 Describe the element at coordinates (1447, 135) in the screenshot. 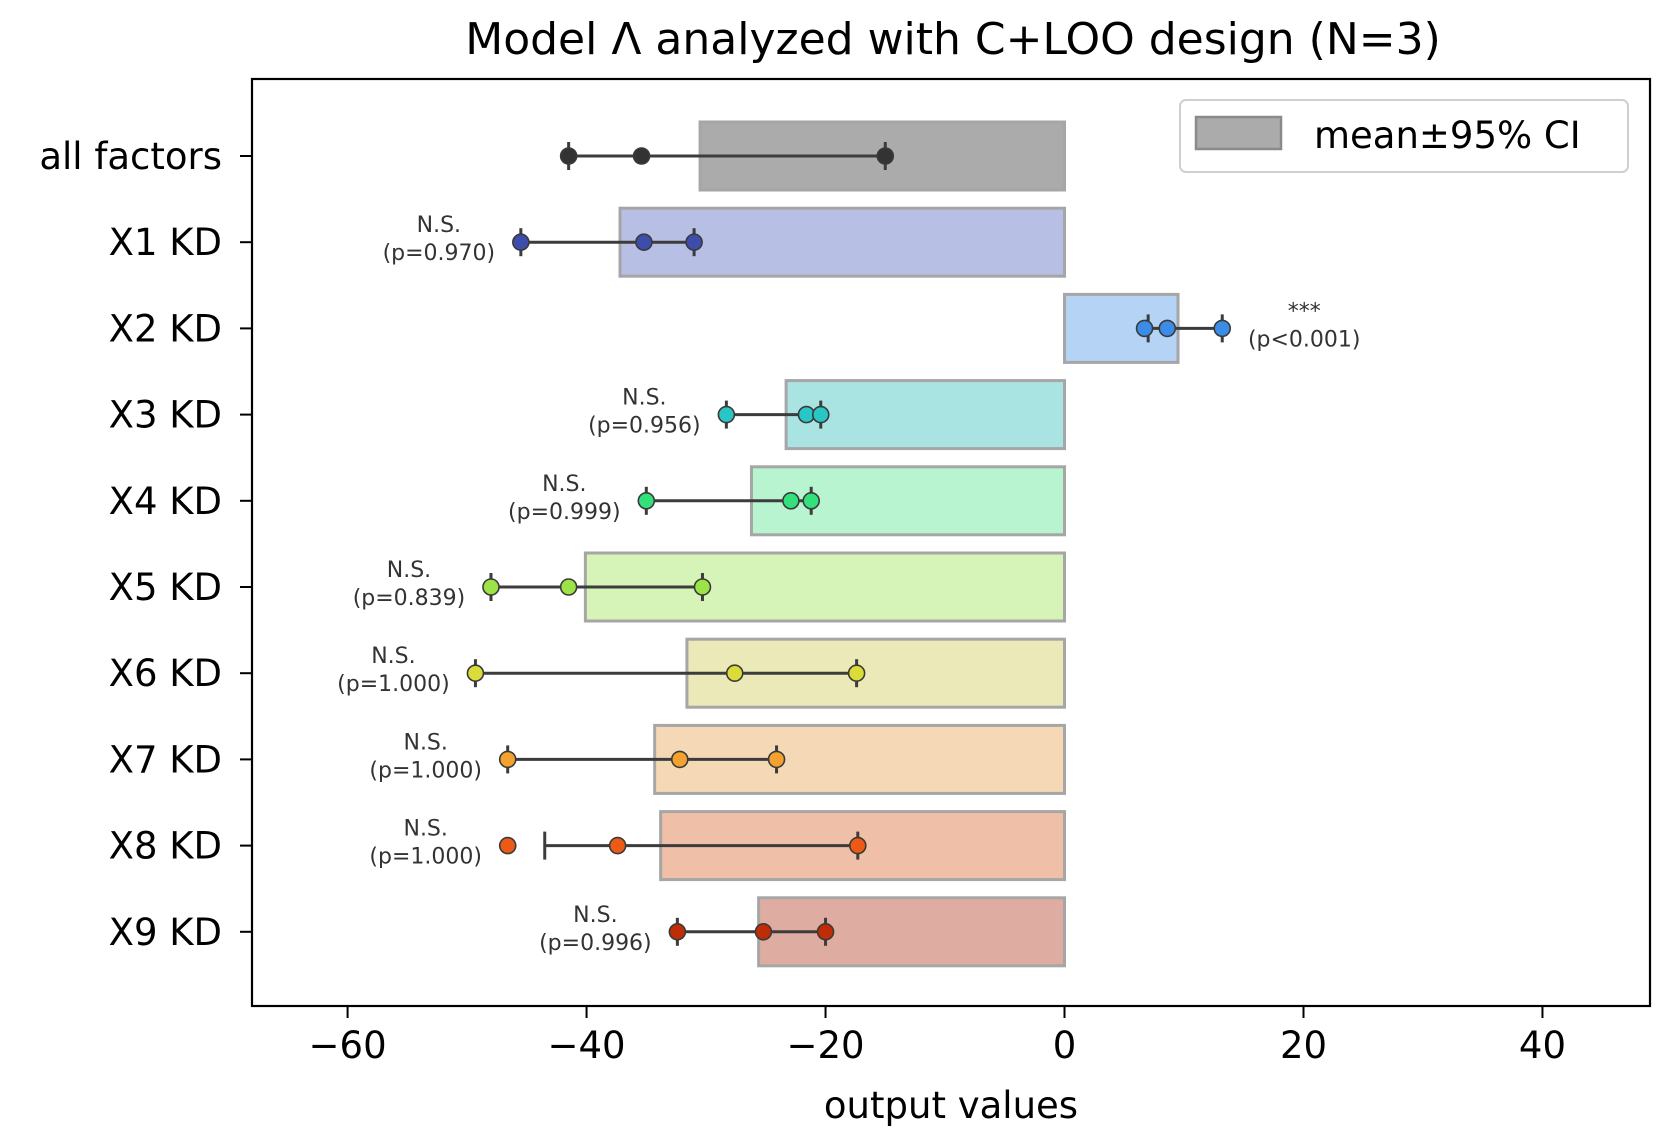

I see `legend-label: mean±95% CI` at that location.